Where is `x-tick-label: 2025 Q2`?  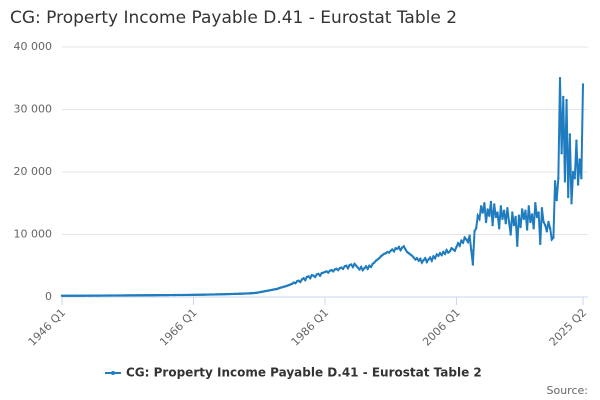
x-tick-label: 2025 Q2 is located at coordinates (568, 327).